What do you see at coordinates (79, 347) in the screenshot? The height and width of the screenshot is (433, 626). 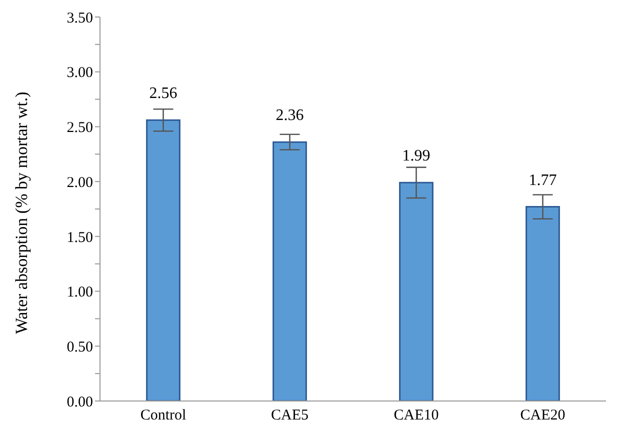 I see `y-tick-label: 0.50` at bounding box center [79, 347].